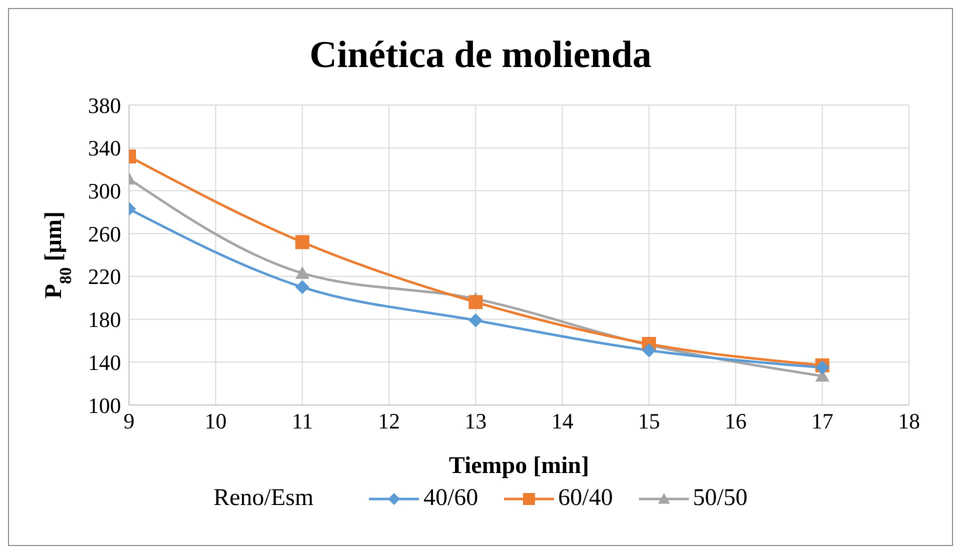  What do you see at coordinates (104, 105) in the screenshot?
I see `y-tick-label: 380` at bounding box center [104, 105].